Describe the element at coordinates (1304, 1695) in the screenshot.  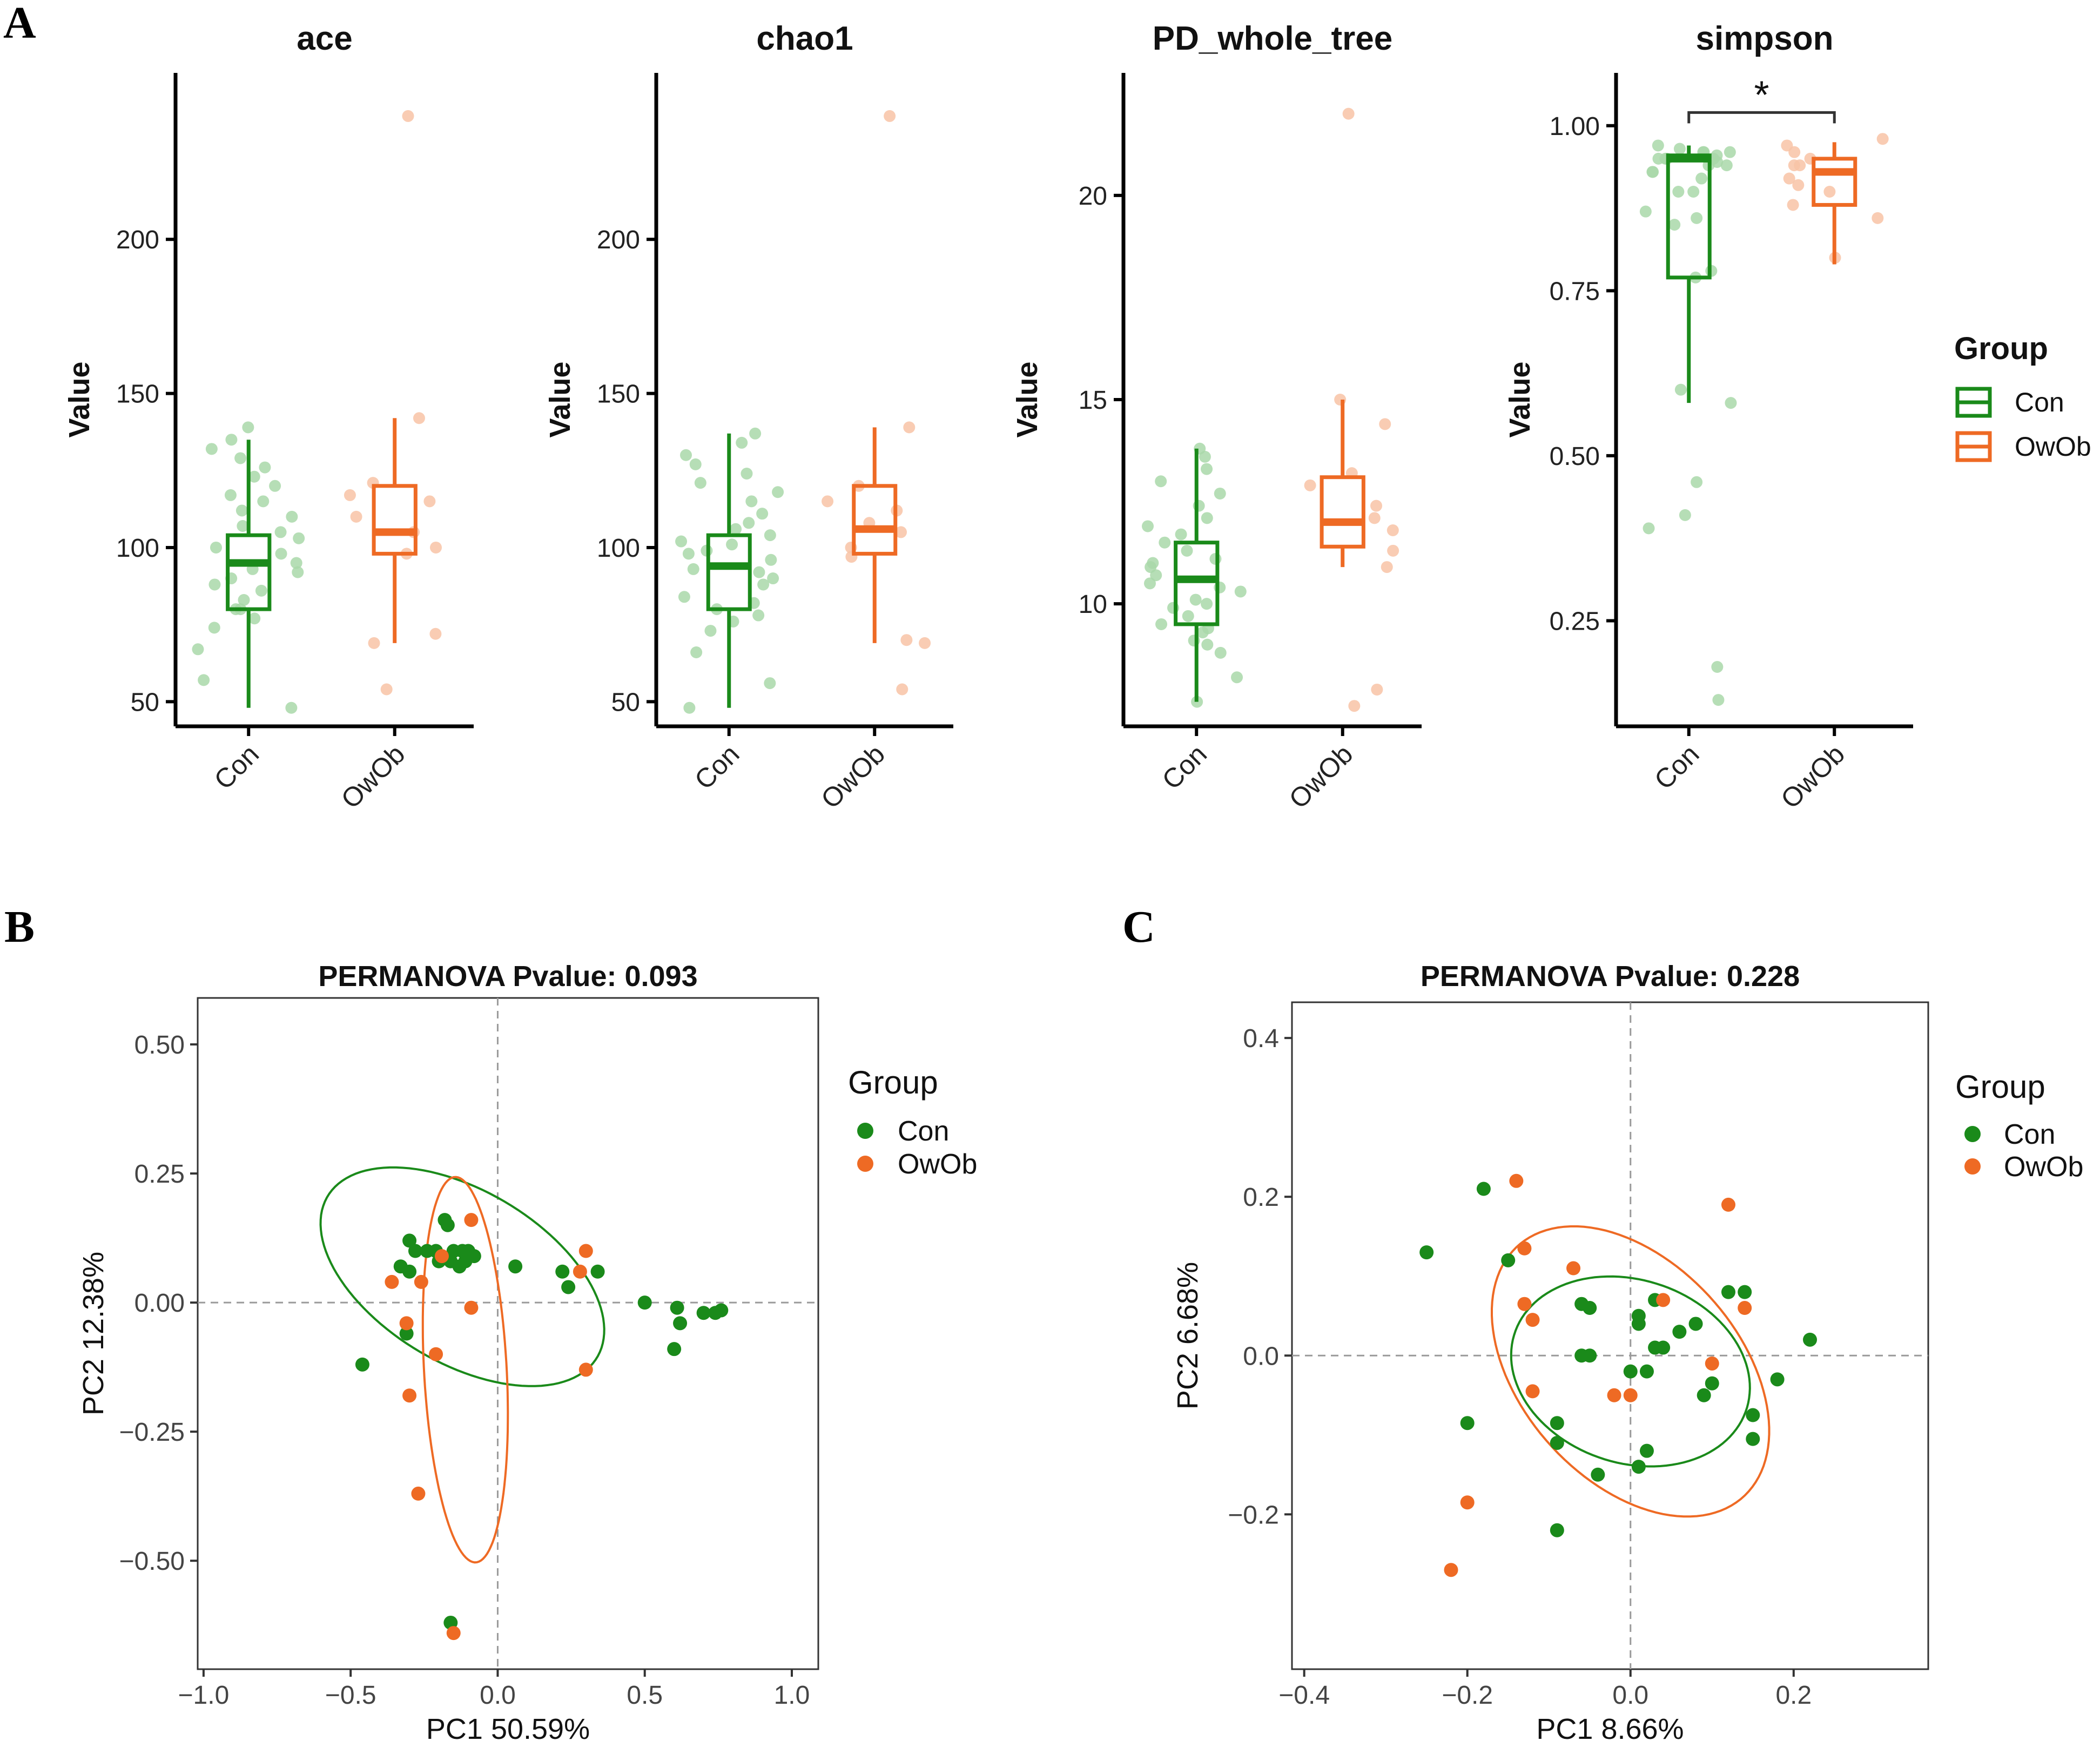
I see `x-tick-label-pcoa_C: −0.4` at that location.